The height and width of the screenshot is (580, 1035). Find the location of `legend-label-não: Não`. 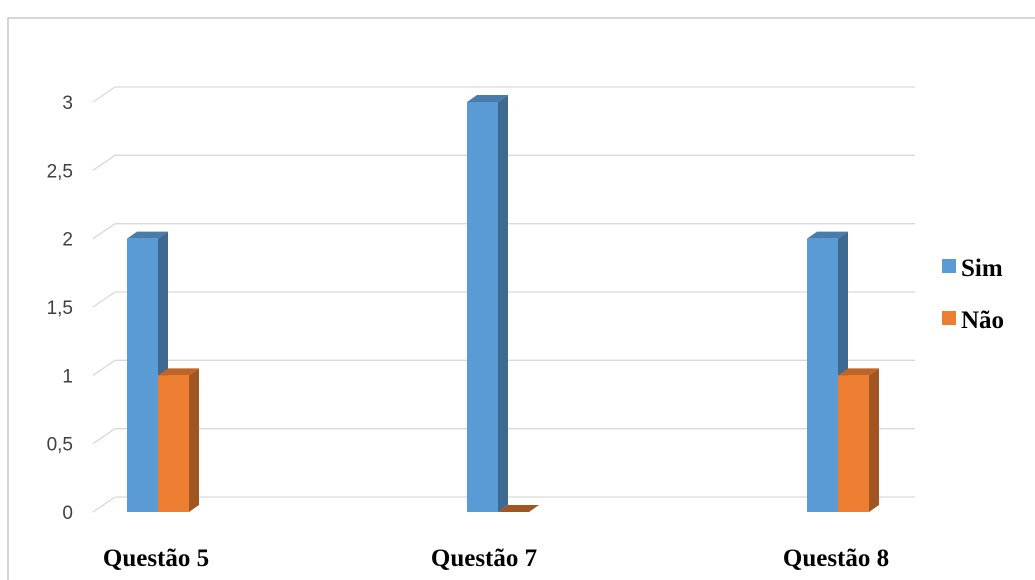

legend-label-não: Não is located at coordinates (982, 320).